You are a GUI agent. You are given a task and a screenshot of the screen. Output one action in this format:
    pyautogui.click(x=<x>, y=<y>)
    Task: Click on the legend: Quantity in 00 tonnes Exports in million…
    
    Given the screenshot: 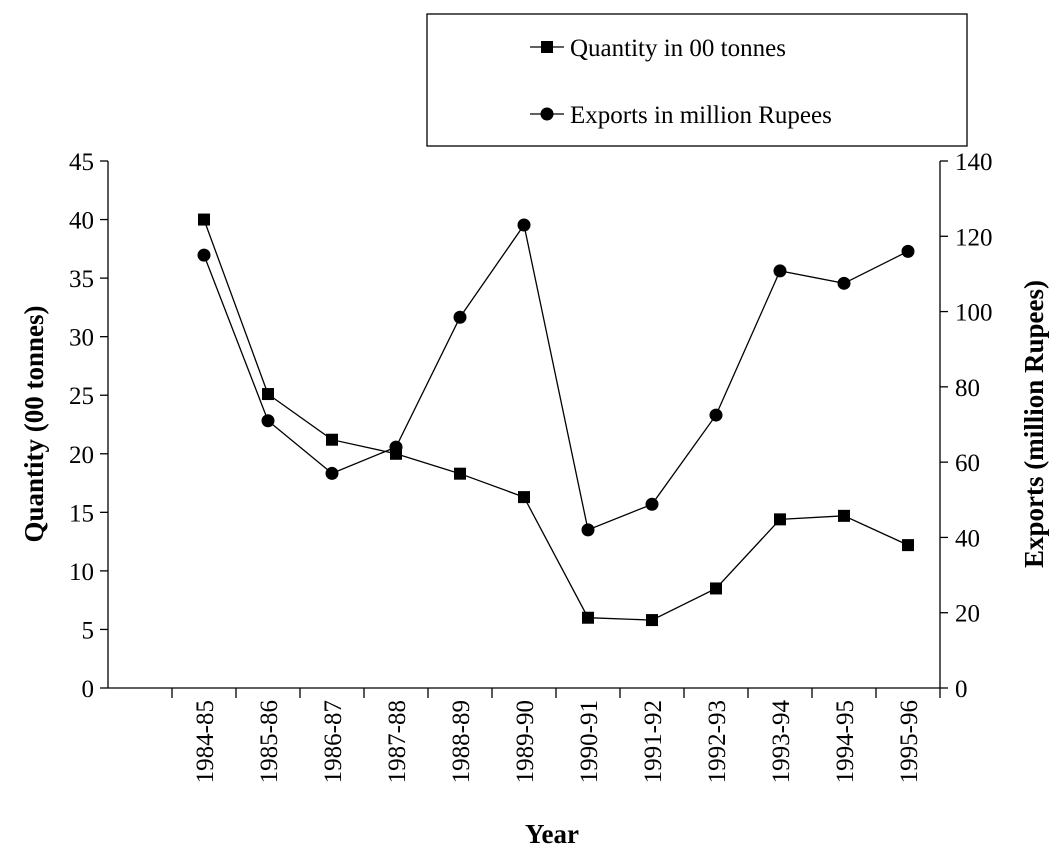 What is the action you would take?
    pyautogui.click(x=697, y=80)
    